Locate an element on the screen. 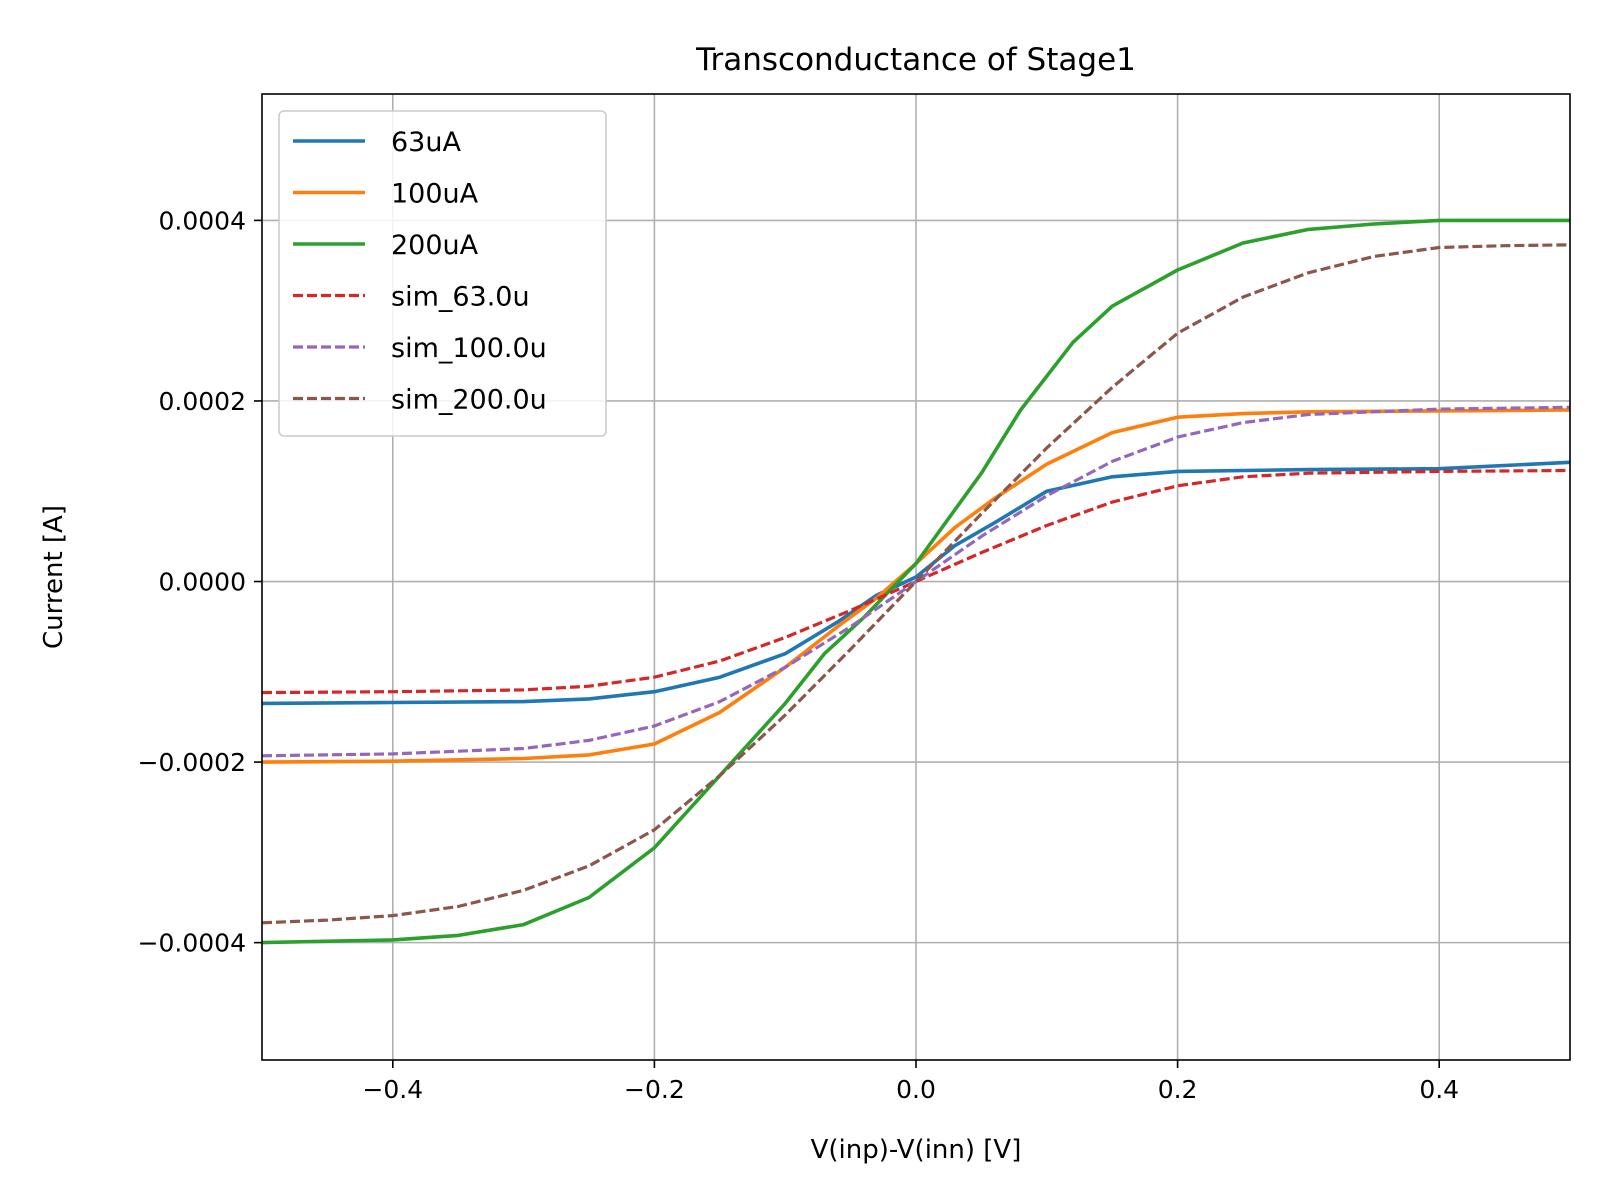 The image size is (1600, 1200). x-tick-label: −0.2 is located at coordinates (654, 1089).